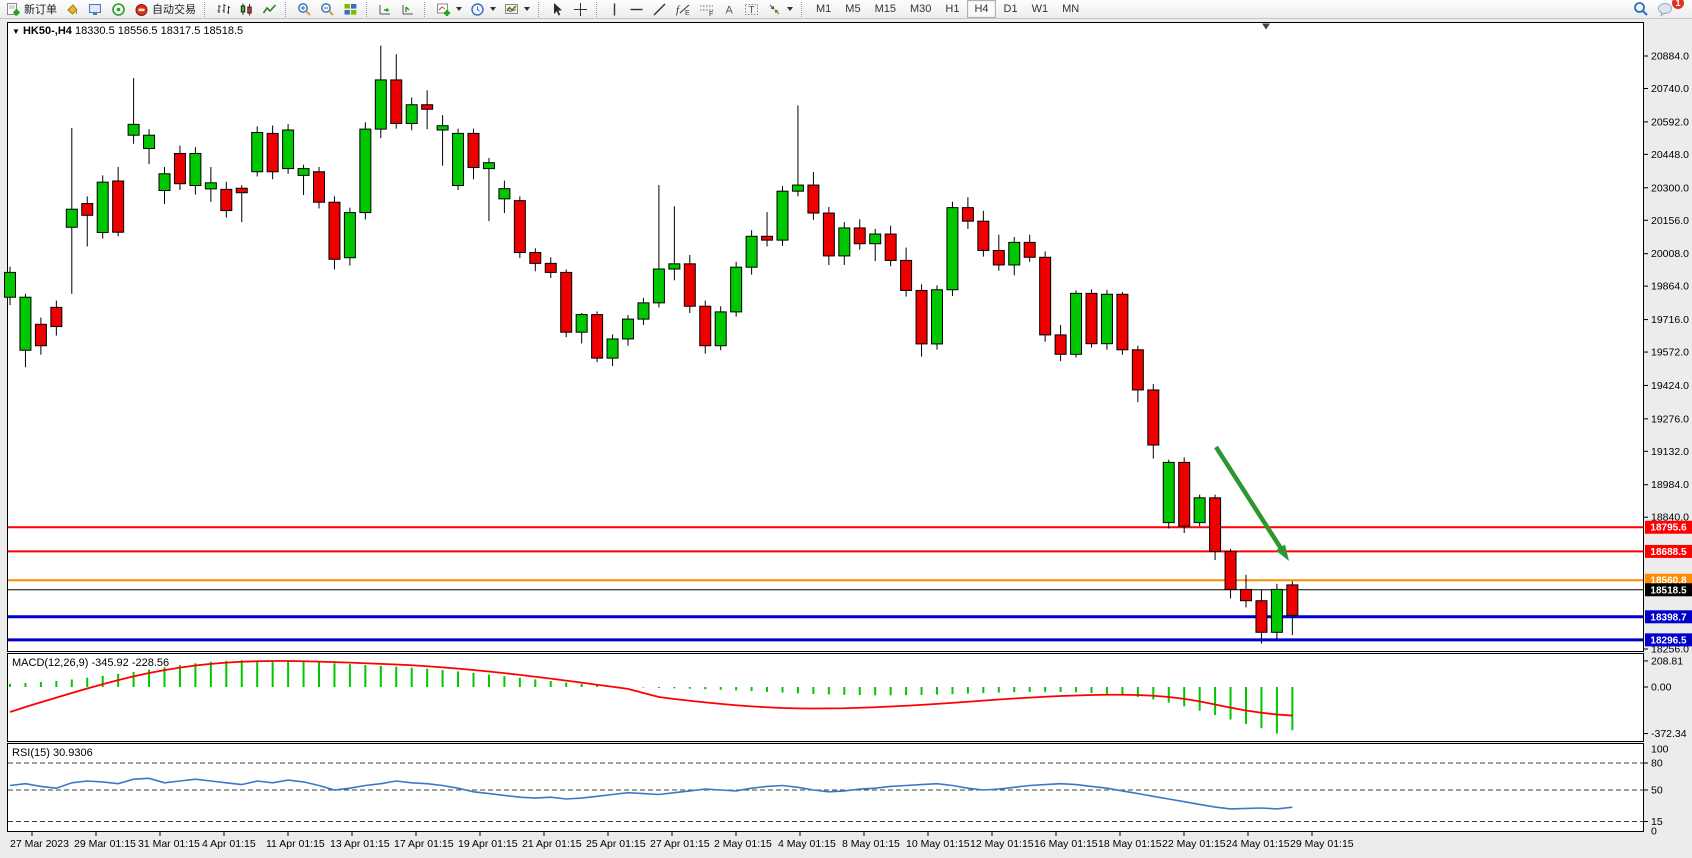 This screenshot has width=1692, height=858. Describe the element at coordinates (1668, 617) in the screenshot. I see `svg-text: 18398.7` at that location.